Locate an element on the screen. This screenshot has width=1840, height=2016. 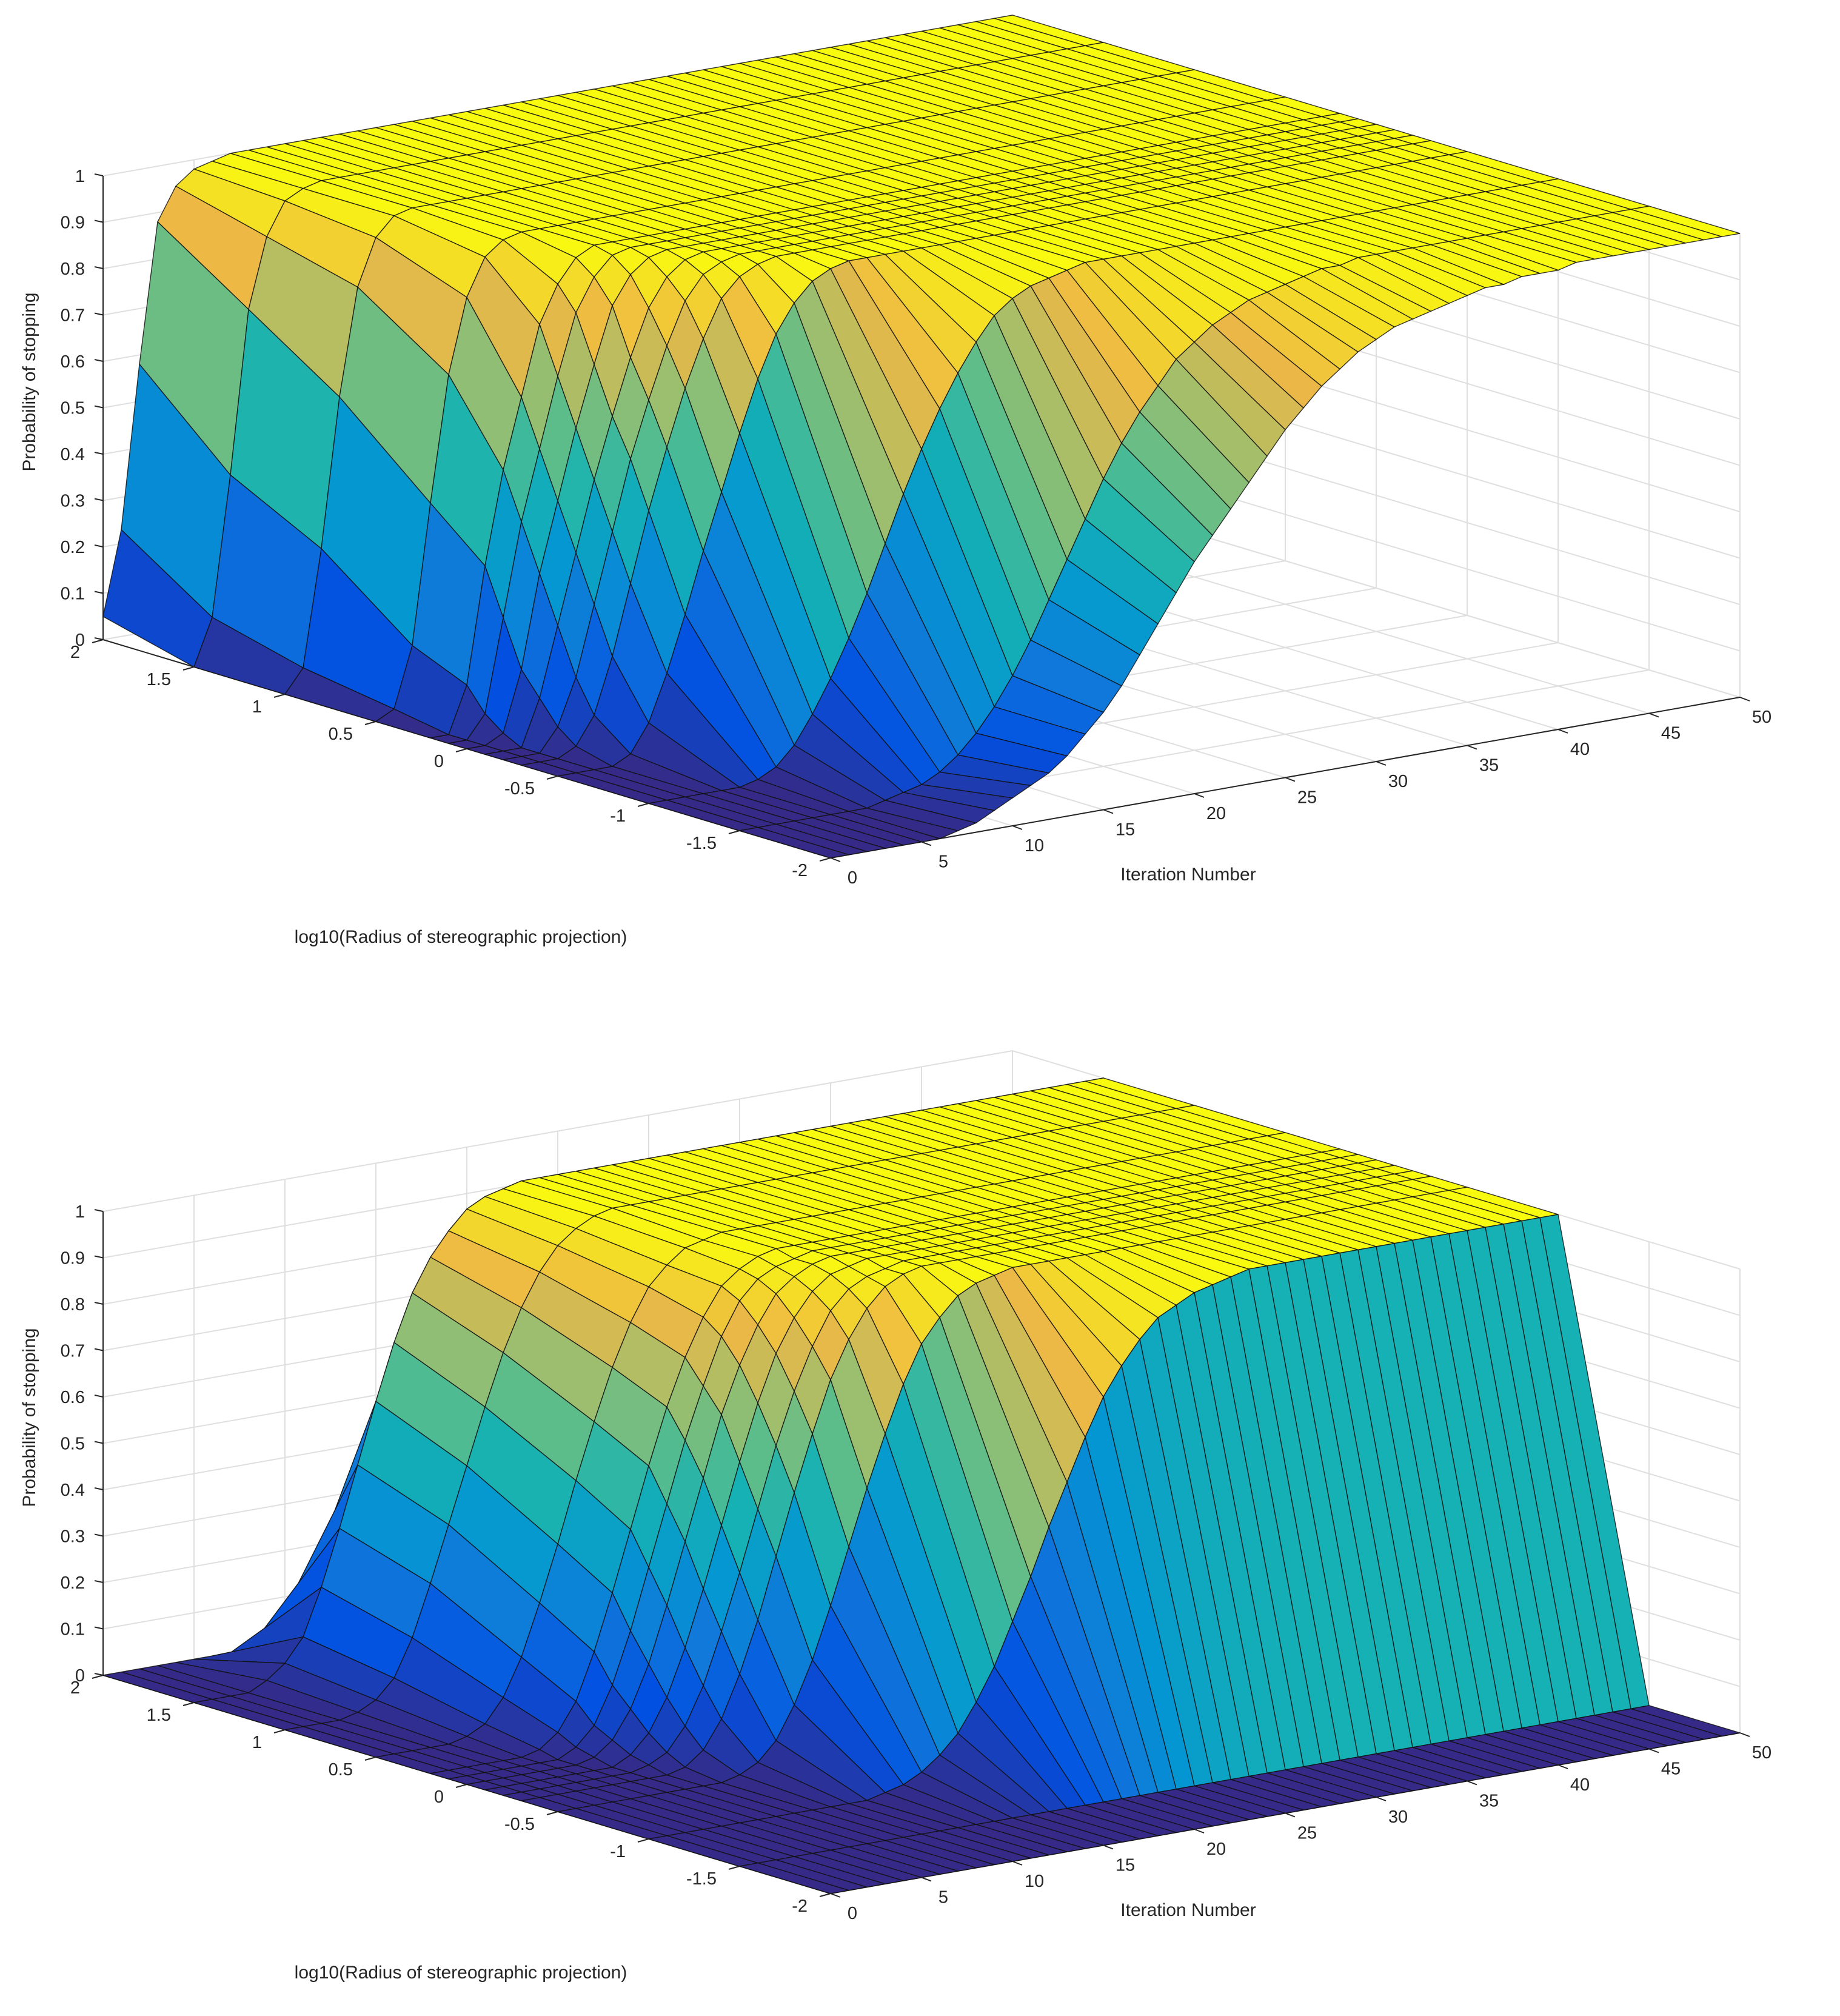
z-tick-label: 0.8 is located at coordinates (73, 1304).